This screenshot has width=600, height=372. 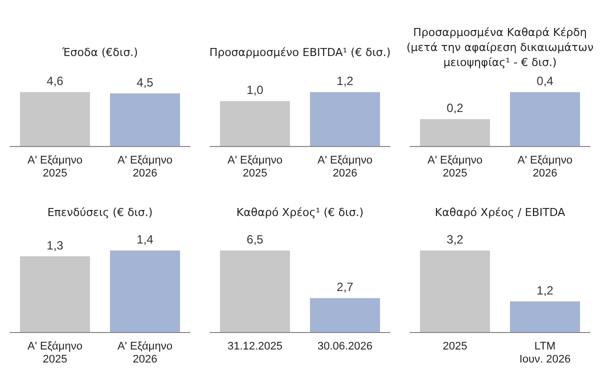 I want to click on data-label: 1,4, so click(x=145, y=239).